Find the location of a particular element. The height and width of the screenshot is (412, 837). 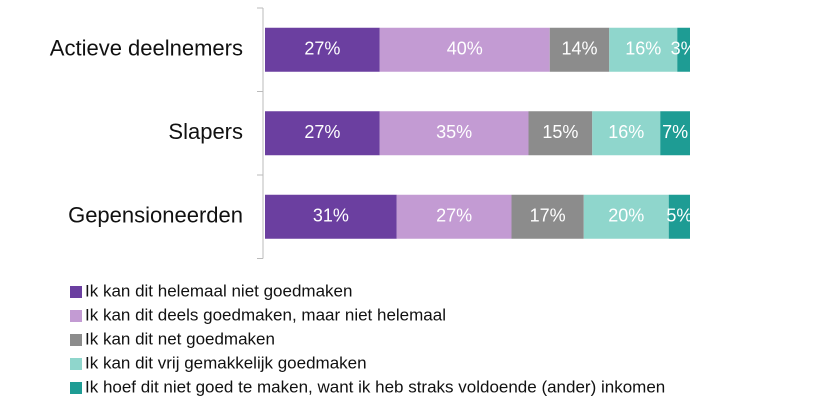

value-label: 3% is located at coordinates (684, 49).